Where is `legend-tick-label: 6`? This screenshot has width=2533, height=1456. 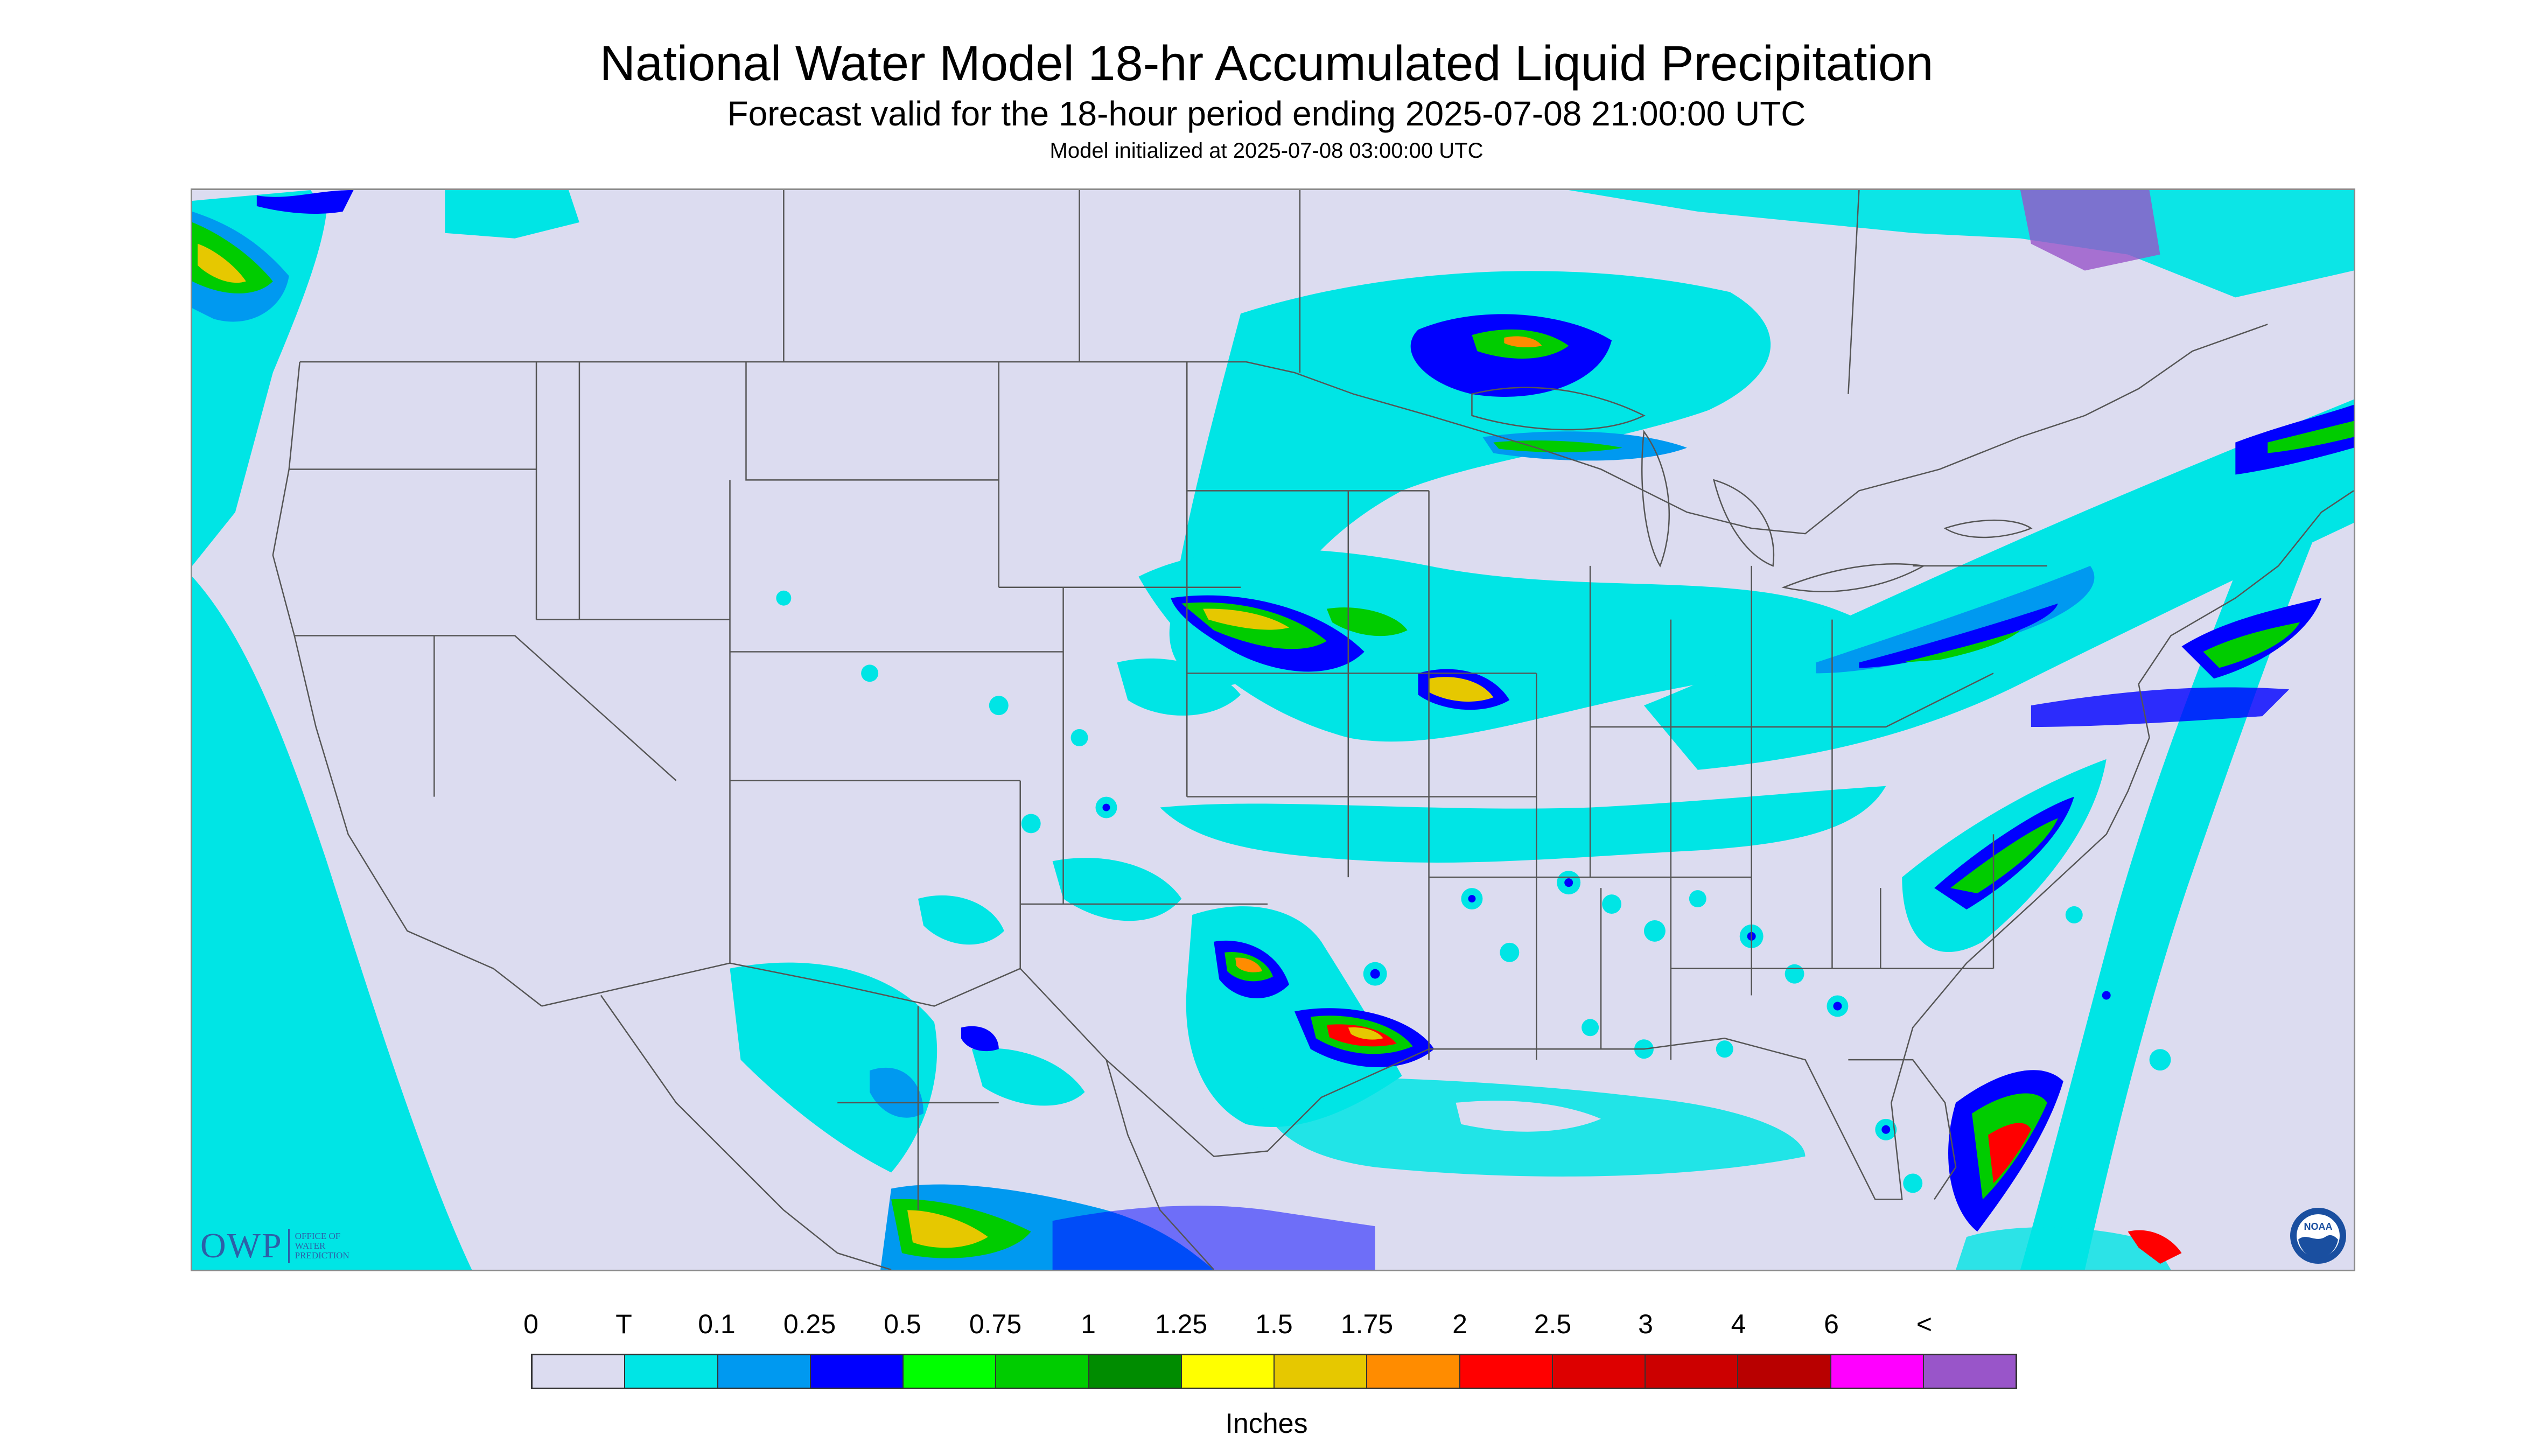 legend-tick-label: 6 is located at coordinates (1831, 1324).